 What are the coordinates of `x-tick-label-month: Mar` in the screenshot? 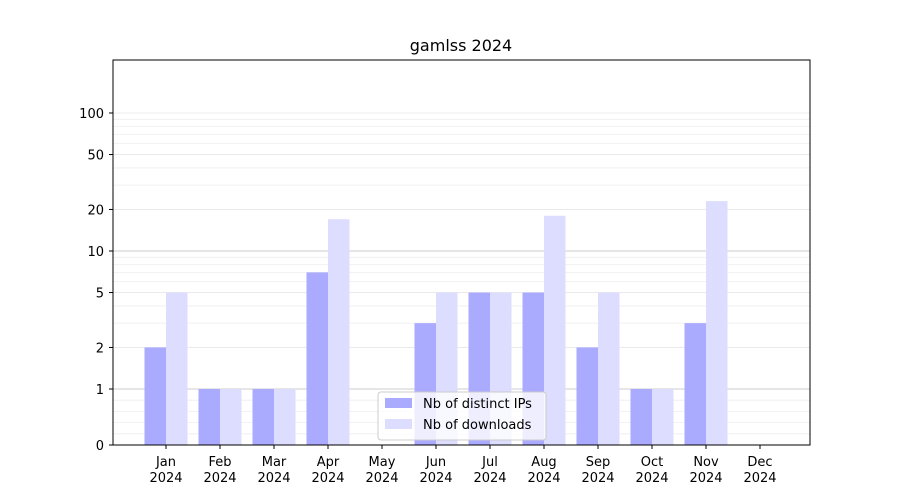 It's located at (274, 462).